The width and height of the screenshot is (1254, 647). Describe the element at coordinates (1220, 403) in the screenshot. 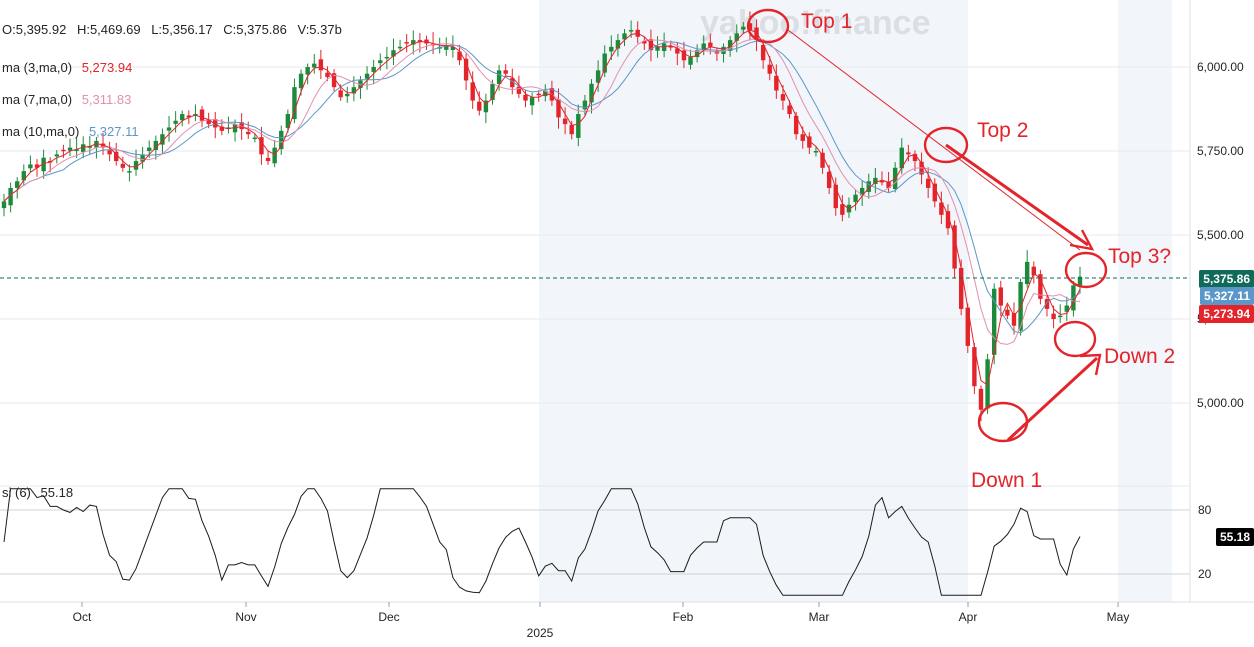

I see `price-tick-label: 5,000.00` at that location.